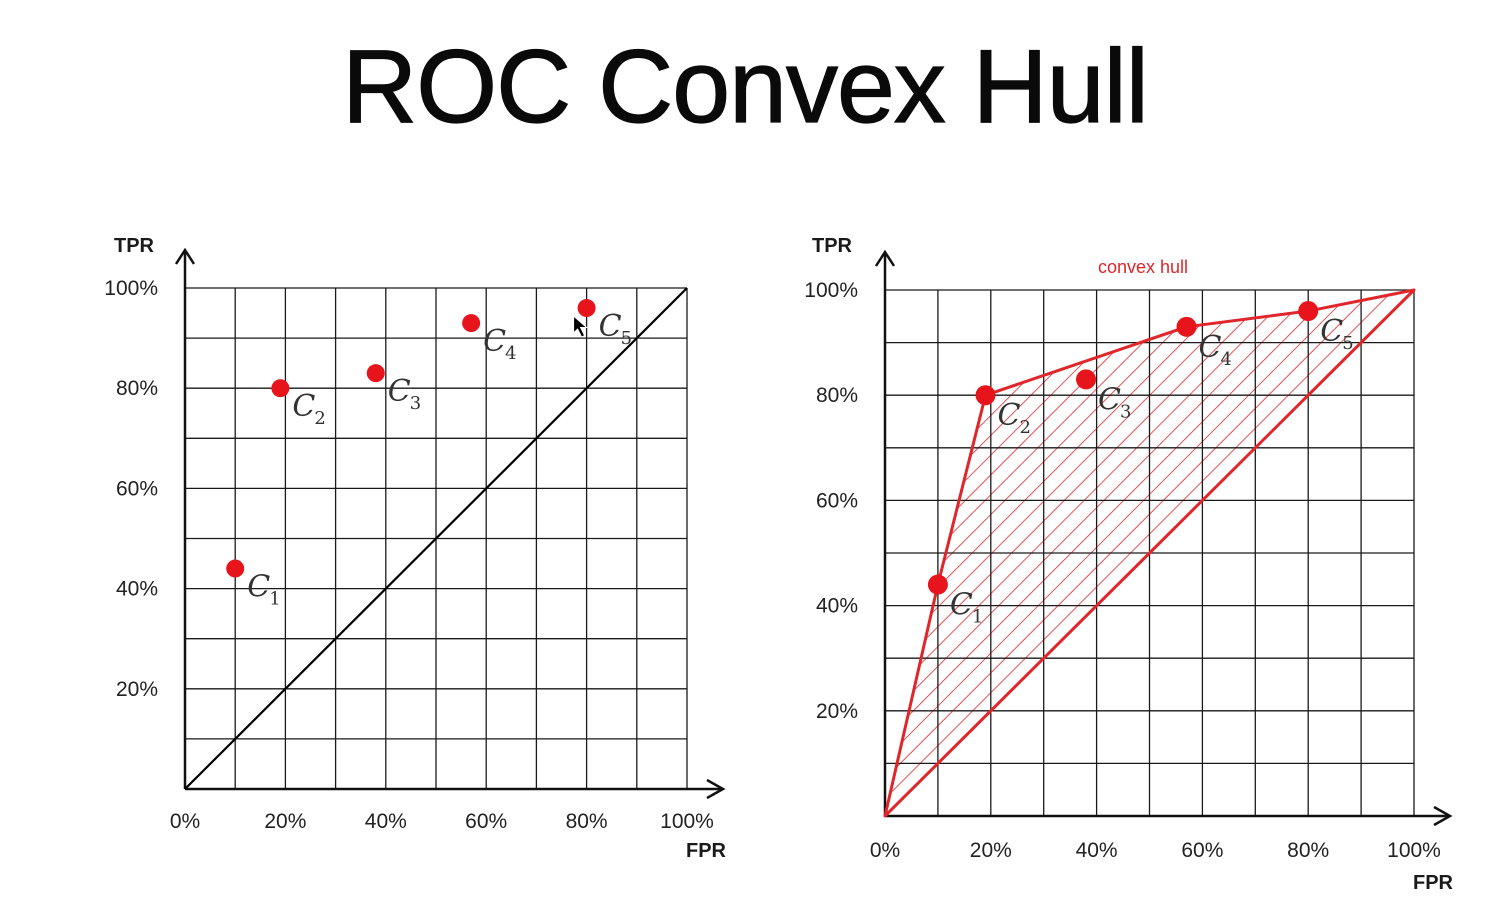  I want to click on slide-title: ROC Convex Hull, so click(746, 86).